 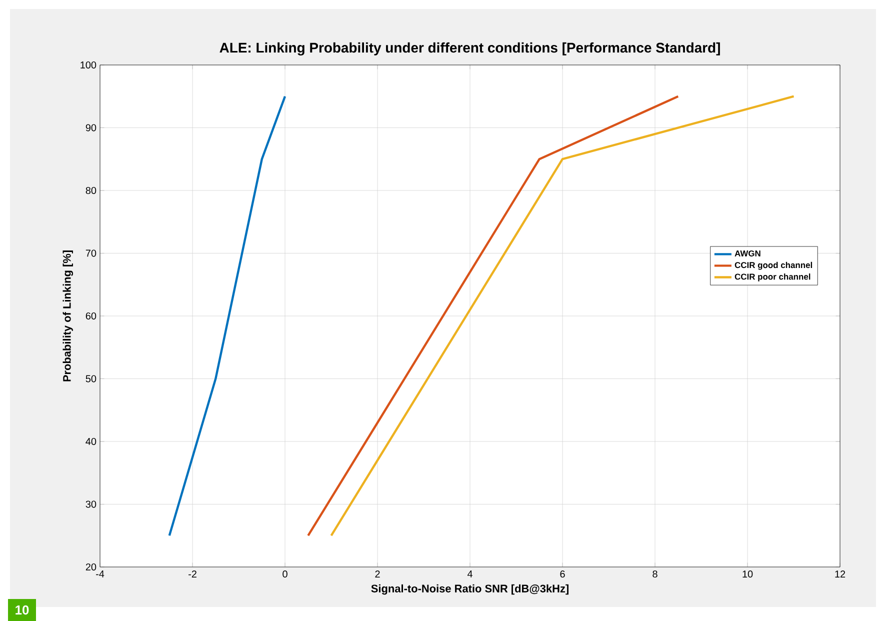 I want to click on x-axis-title: Signal-to-Noise Ratio SNR [dB@3kHz], so click(x=469, y=589).